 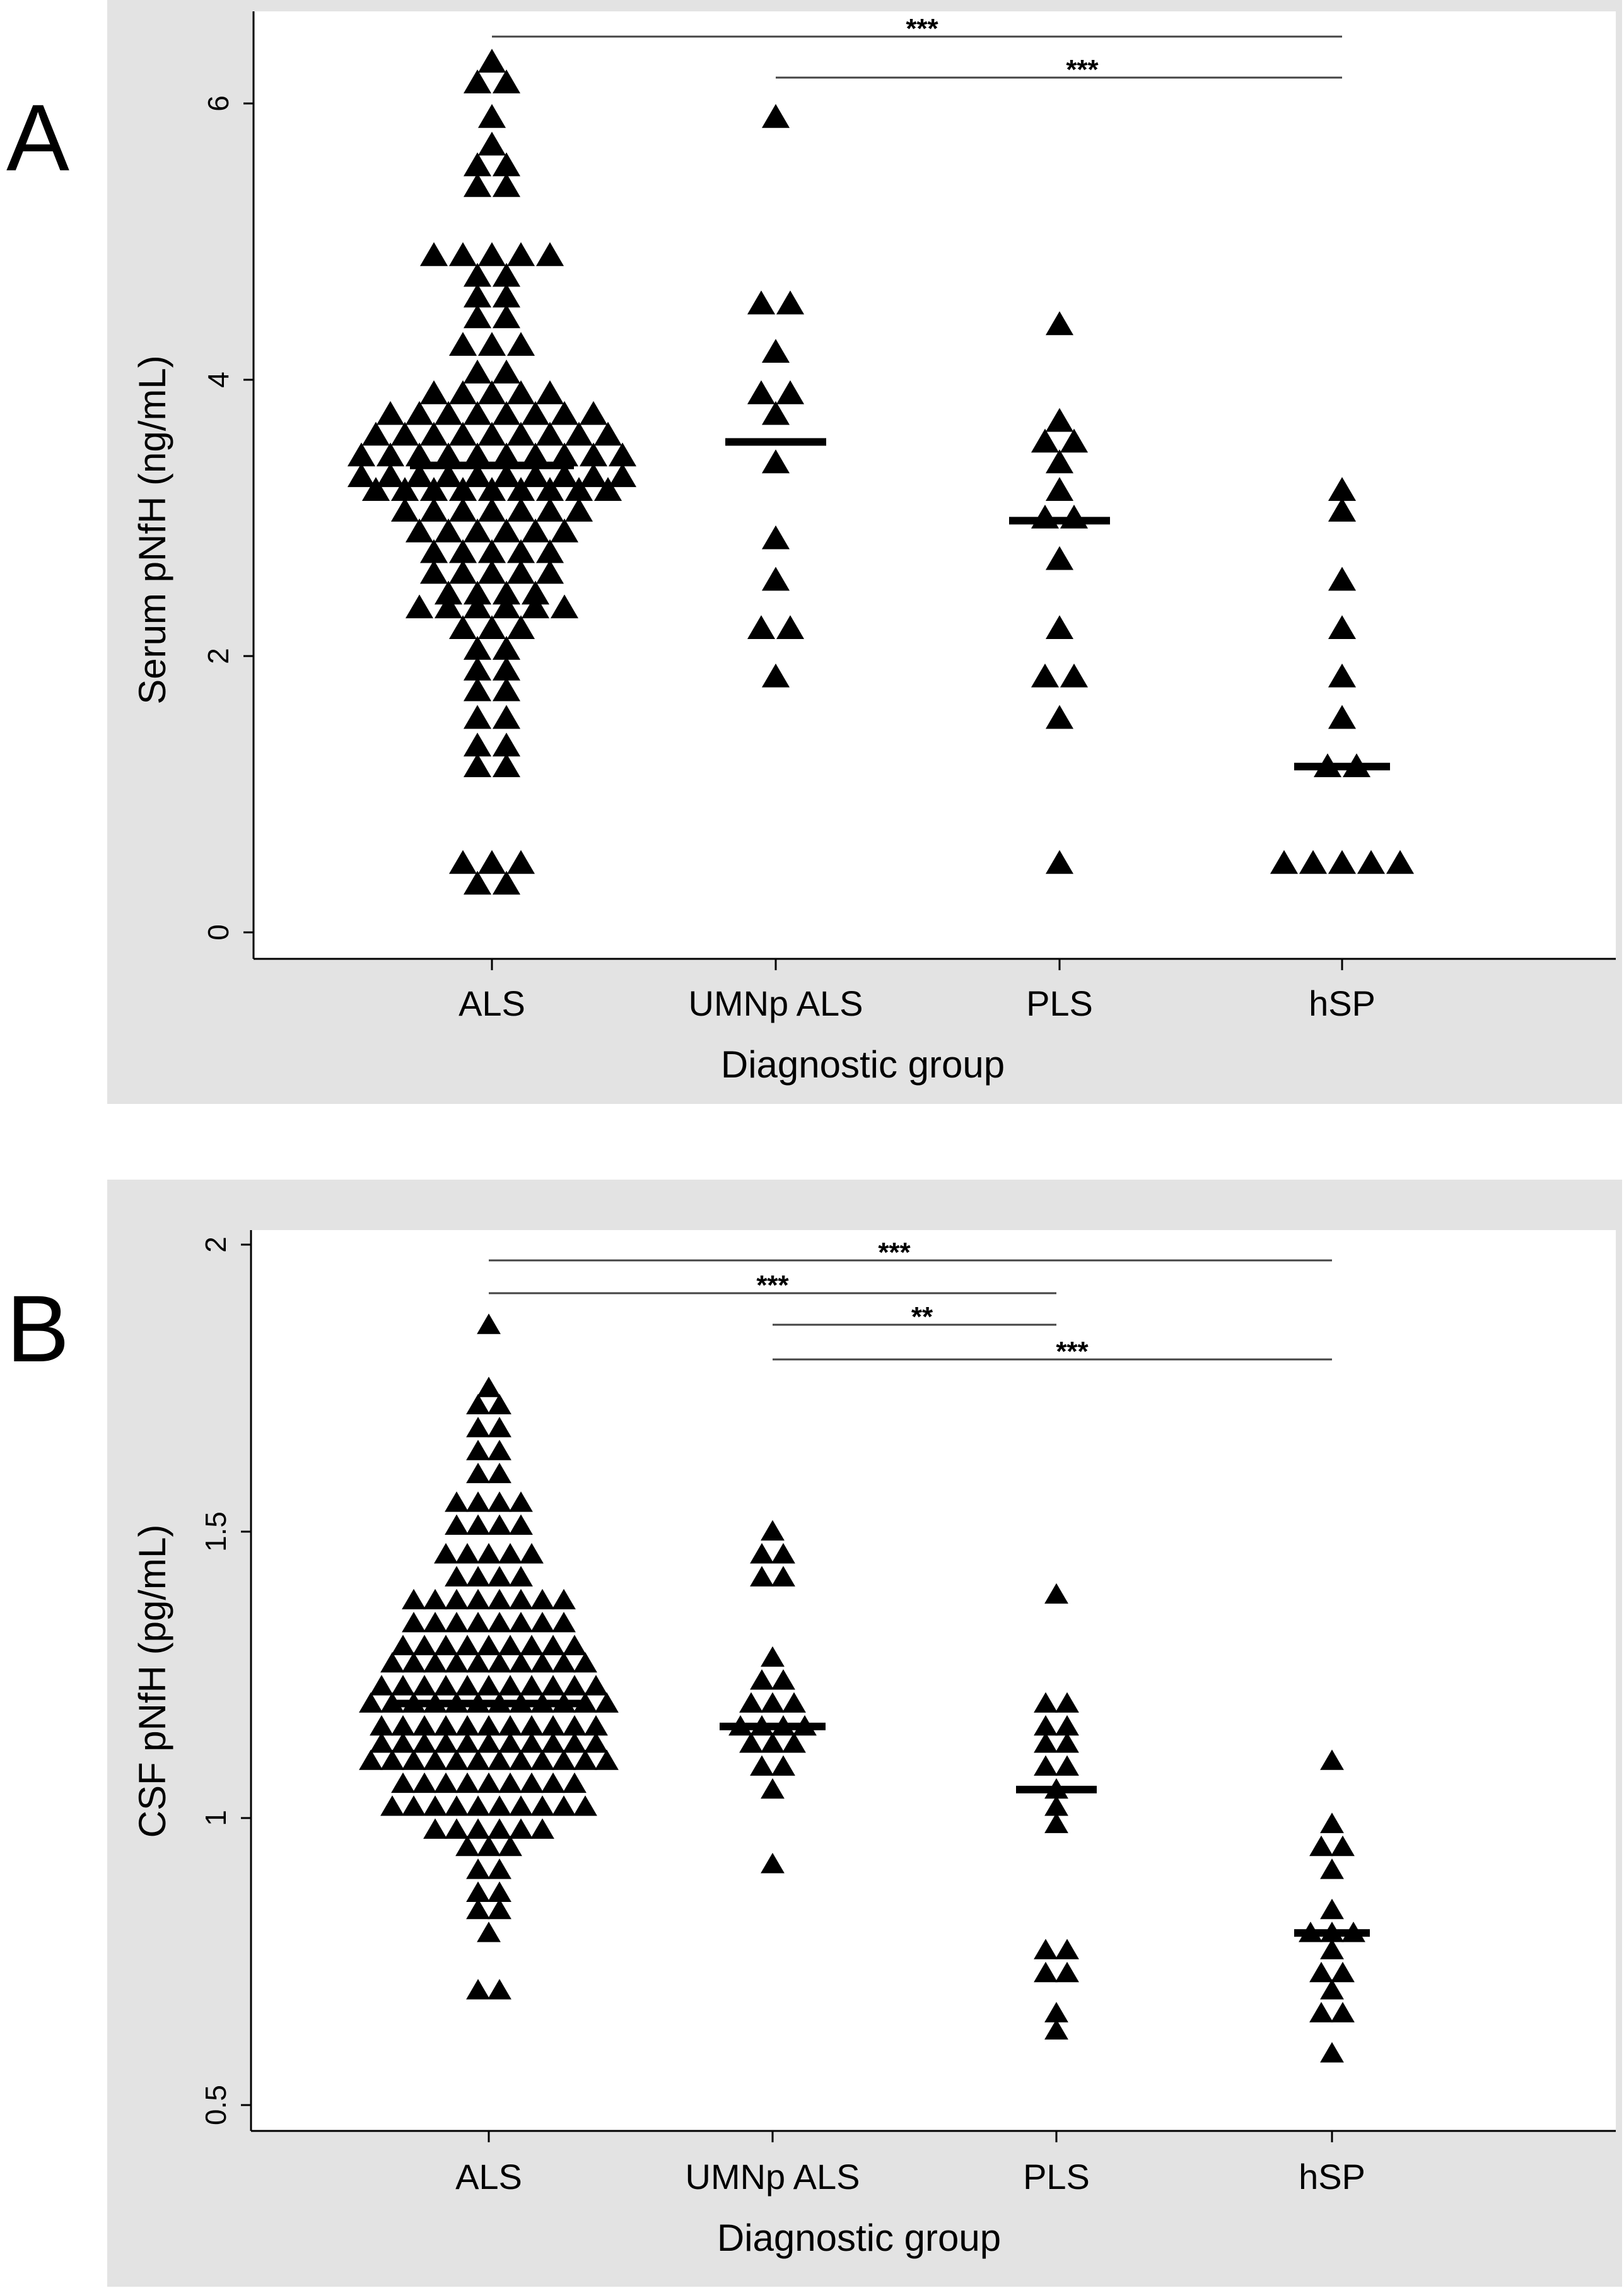 What do you see at coordinates (895, 1252) in the screenshot?
I see `panel-b-comparison-label-0: ***` at bounding box center [895, 1252].